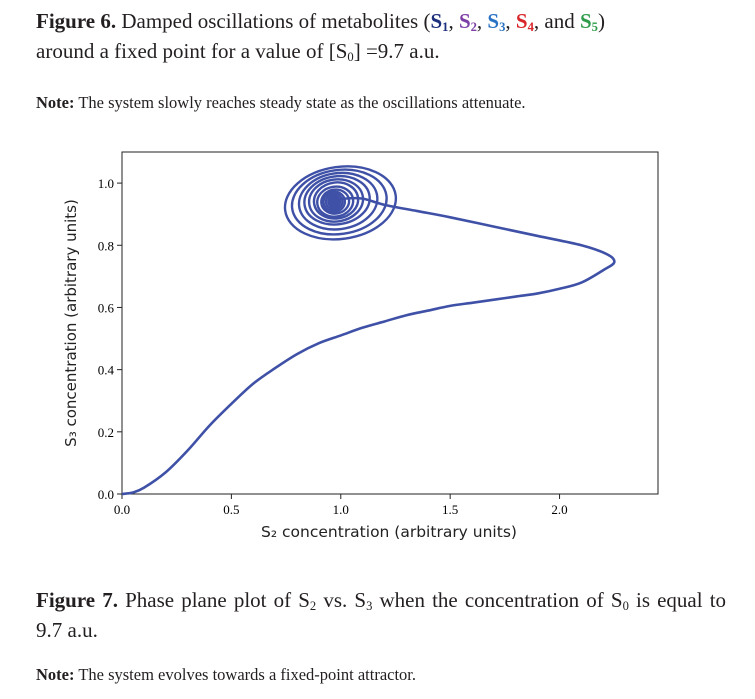 Image resolution: width=755 pixels, height=699 pixels. I want to click on s2-label: S2, so click(467, 21).